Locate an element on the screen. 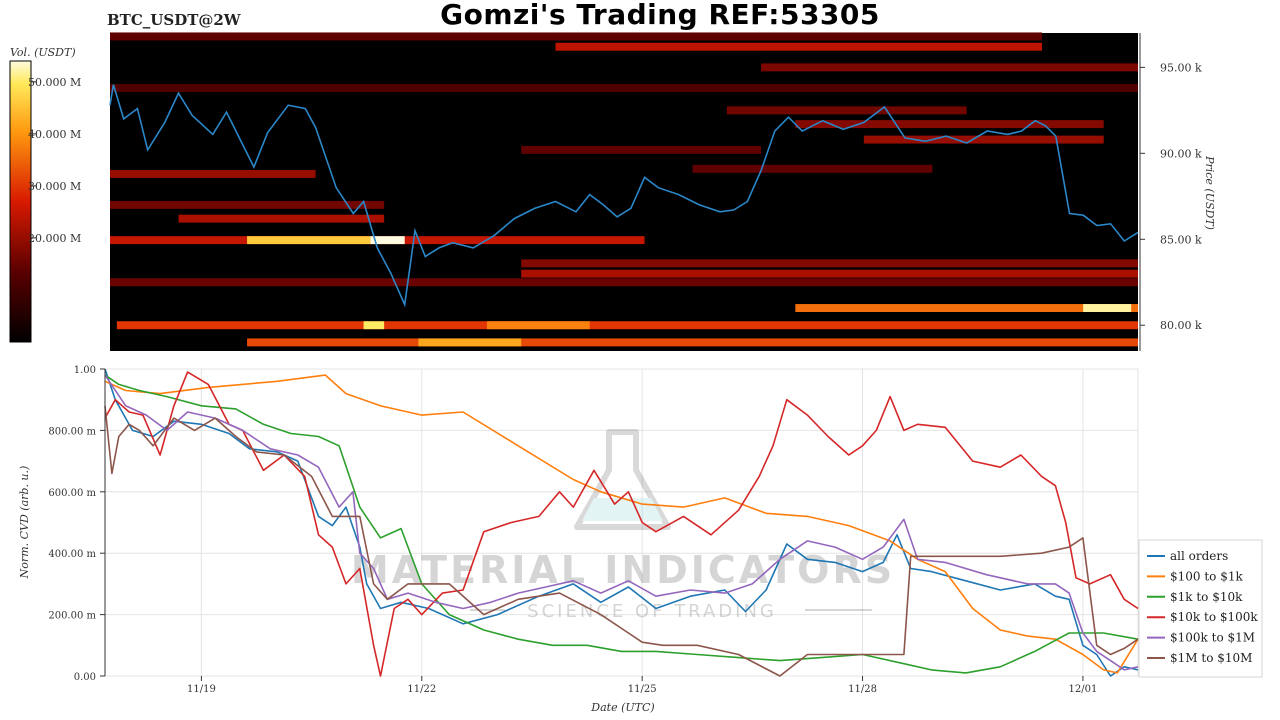 The image size is (1280, 720). colorbar-tick-label: 50.000 M is located at coordinates (54, 82).